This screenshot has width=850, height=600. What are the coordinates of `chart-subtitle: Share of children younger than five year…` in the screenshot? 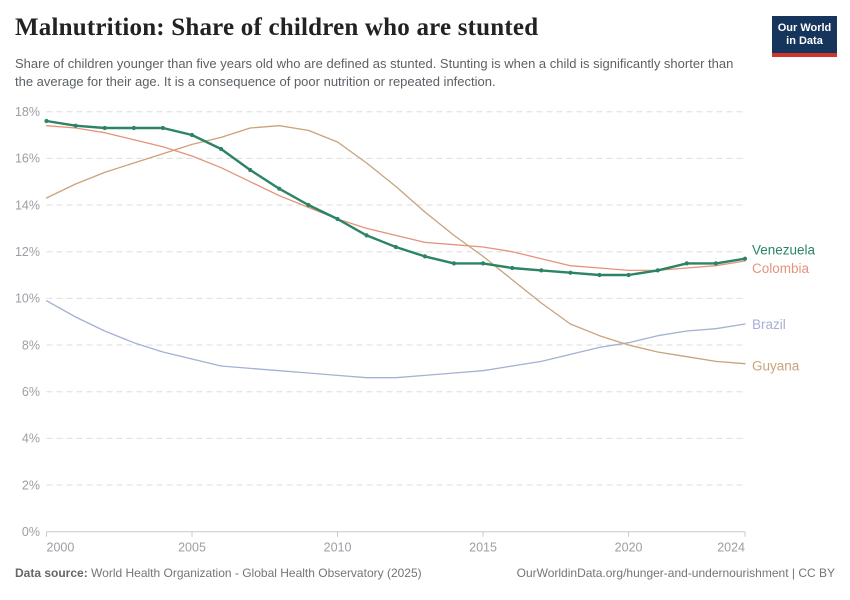 It's located at (374, 72).